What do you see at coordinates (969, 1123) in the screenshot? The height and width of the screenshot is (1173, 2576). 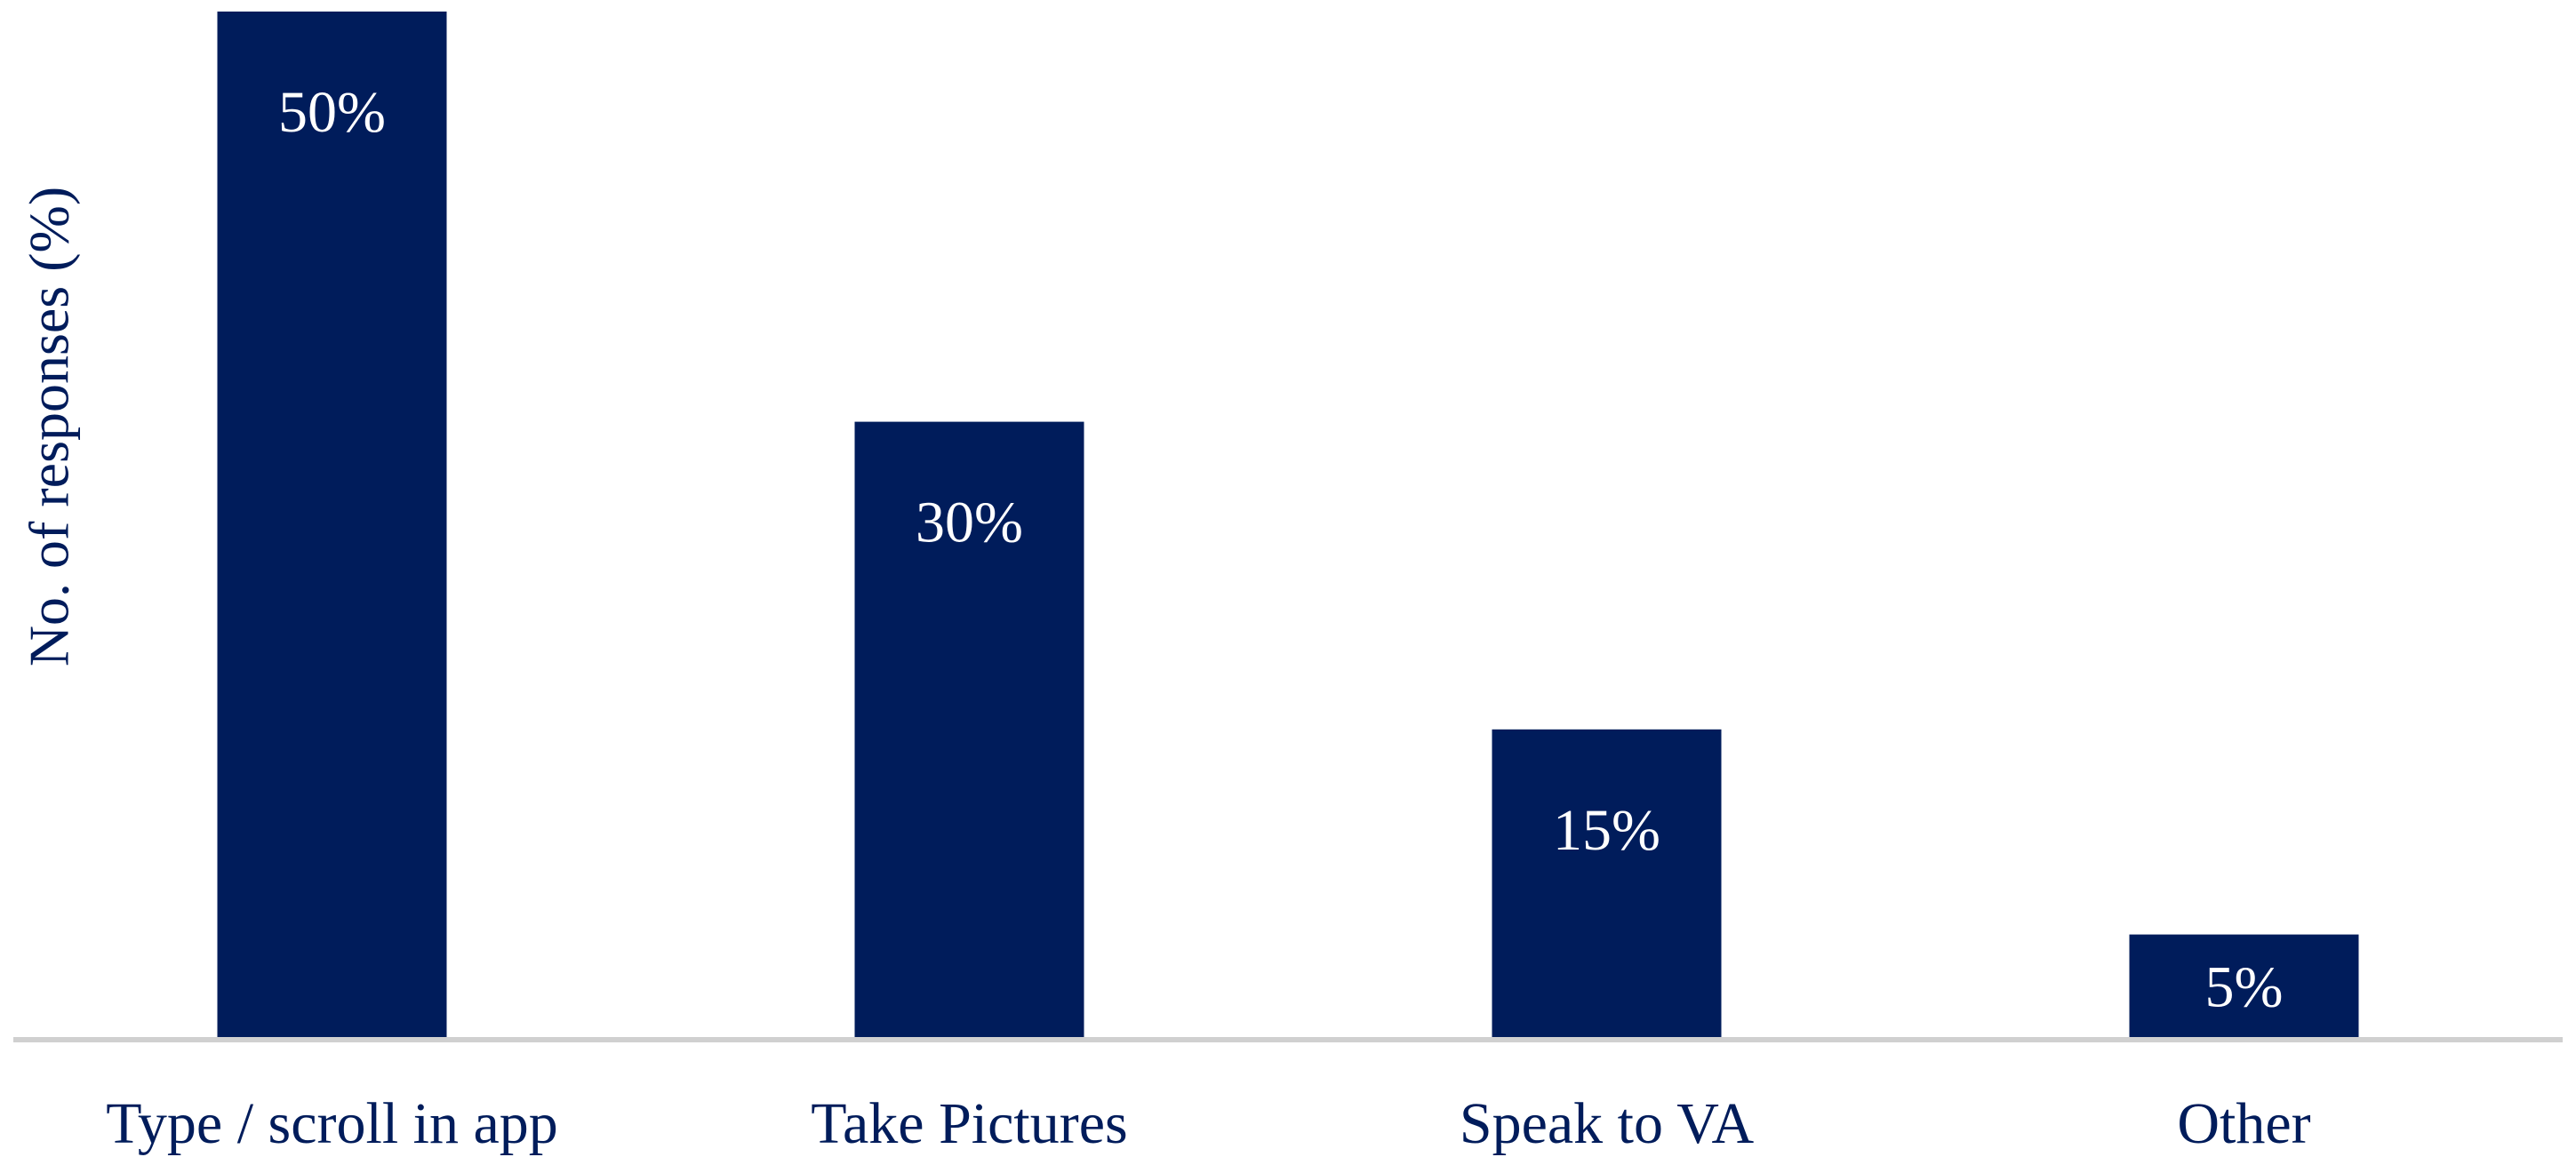 I see `x-tick-label: Take Pictures` at bounding box center [969, 1123].